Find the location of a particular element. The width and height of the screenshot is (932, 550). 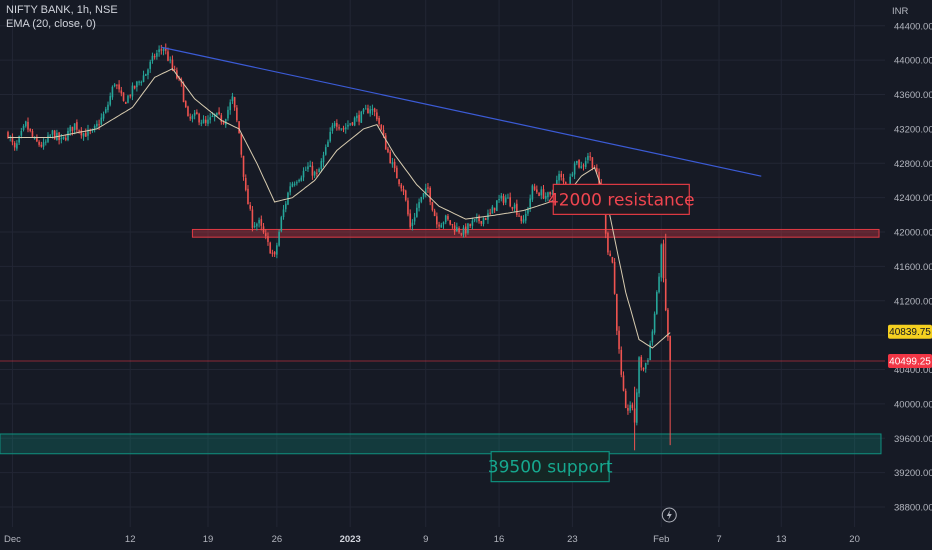

price-axis-bg is located at coordinates (908, 275).